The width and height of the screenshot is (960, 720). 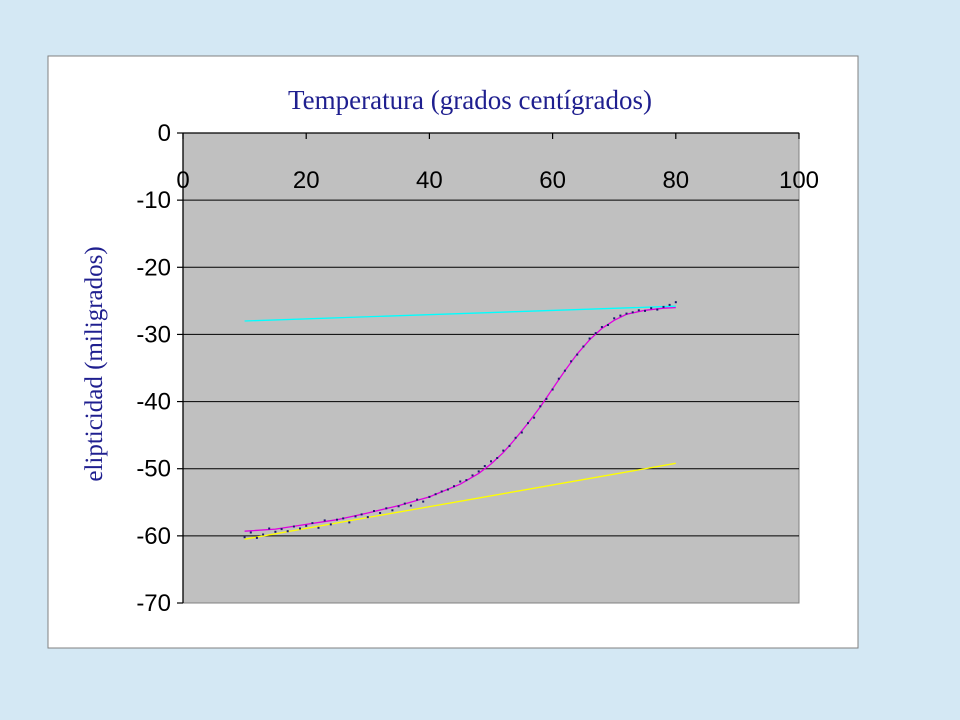 I want to click on y-tick-label: -10, so click(x=153, y=200).